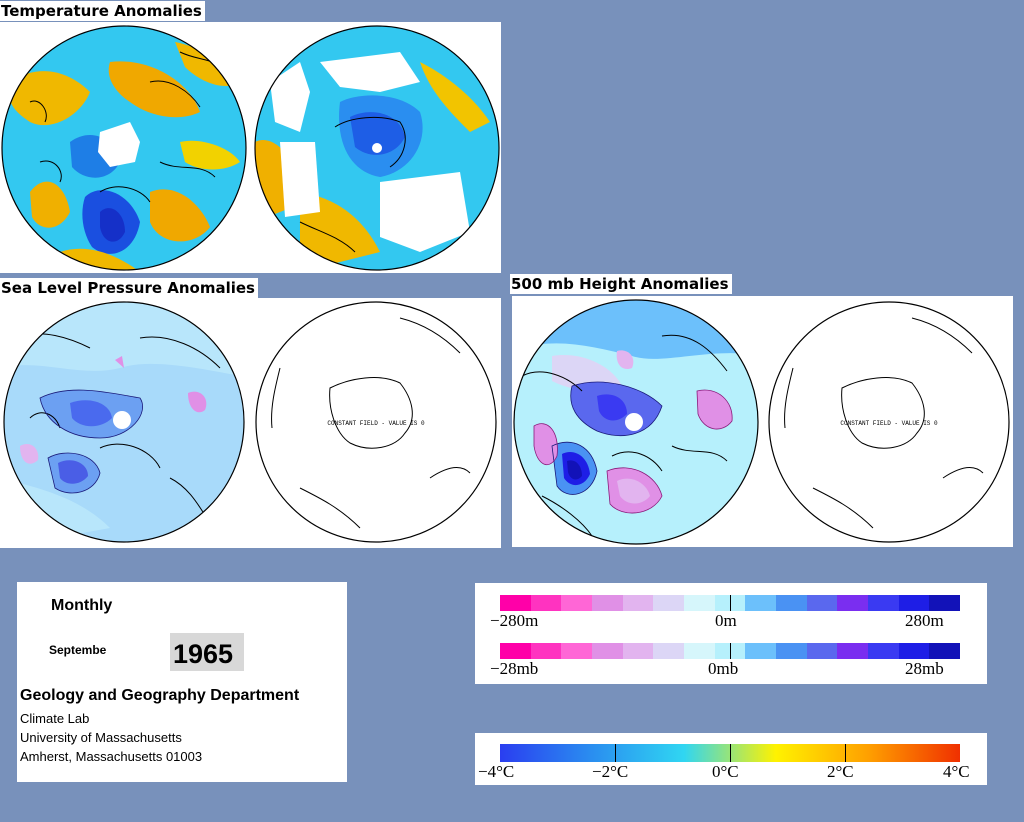 This screenshot has width=1024, height=822. I want to click on address-label: Amherst, Massachusetts 01003, so click(111, 756).